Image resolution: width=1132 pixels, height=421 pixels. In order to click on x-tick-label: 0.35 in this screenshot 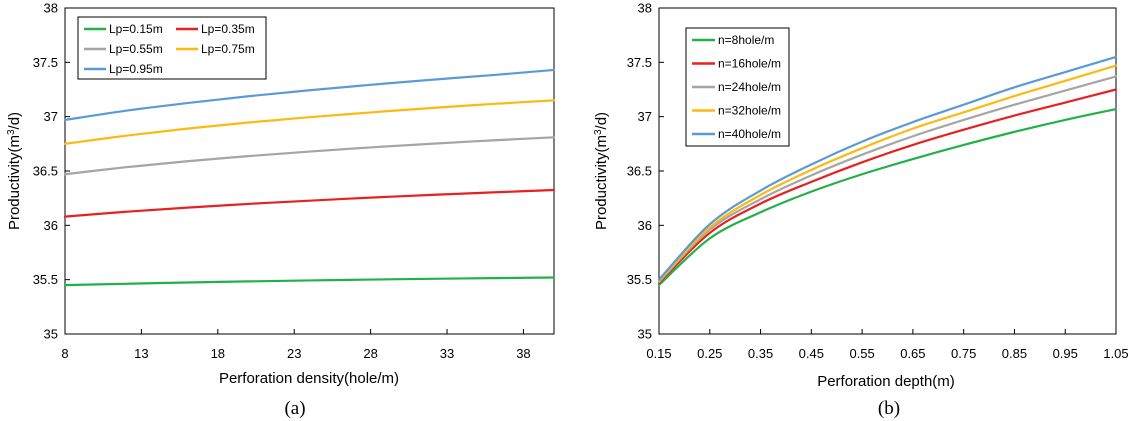, I will do `click(760, 353)`.